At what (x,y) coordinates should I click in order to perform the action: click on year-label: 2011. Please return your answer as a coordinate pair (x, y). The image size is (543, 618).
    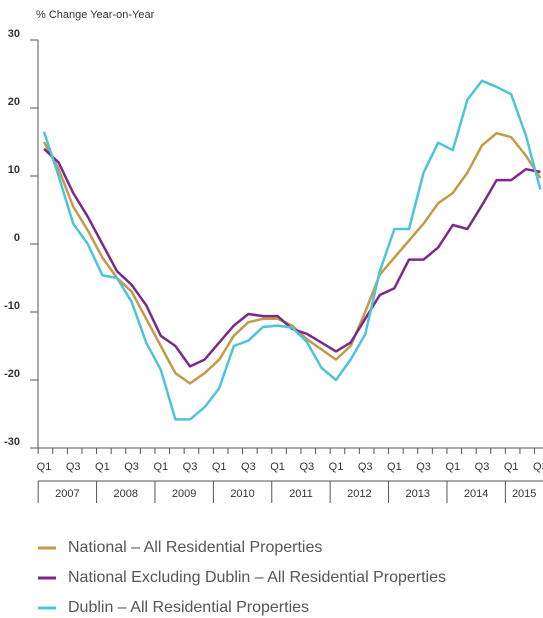
    Looking at the image, I should click on (301, 494).